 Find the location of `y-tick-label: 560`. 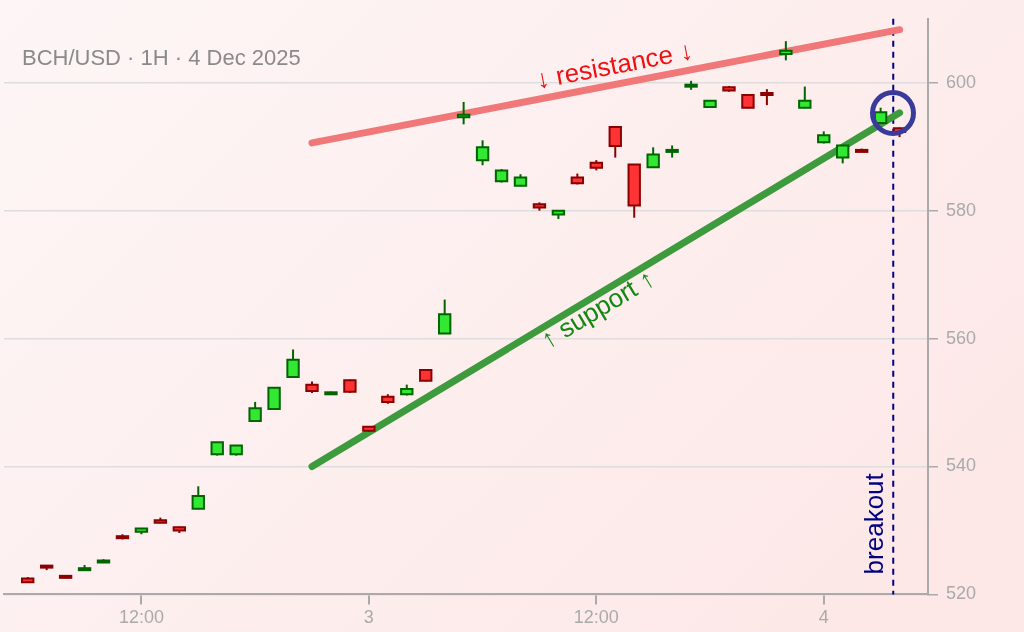

y-tick-label: 560 is located at coordinates (961, 337).